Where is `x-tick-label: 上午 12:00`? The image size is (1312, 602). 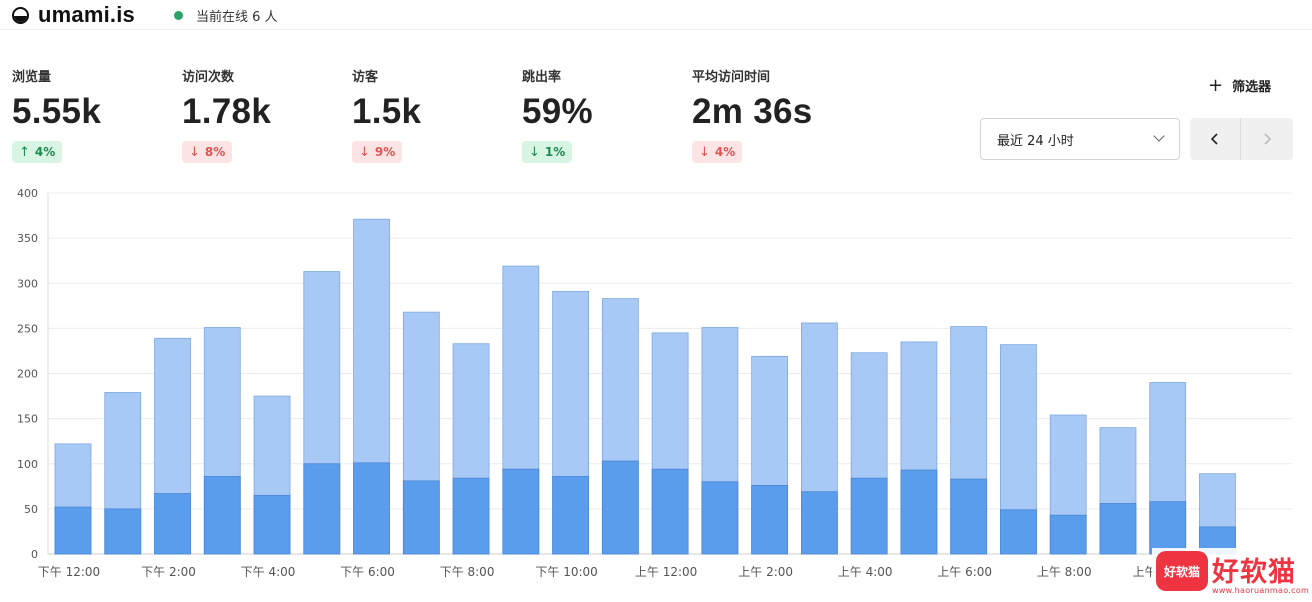
x-tick-label: 上午 12:00 is located at coordinates (666, 572).